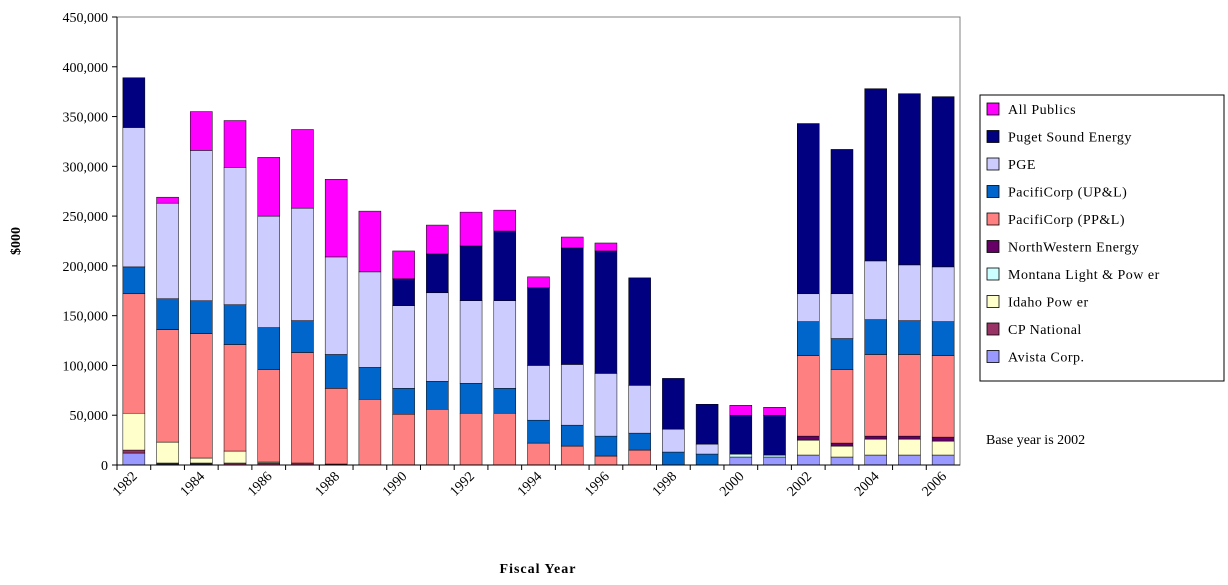 The width and height of the screenshot is (1228, 585). I want to click on x-tick-label: 1982, so click(125, 484).